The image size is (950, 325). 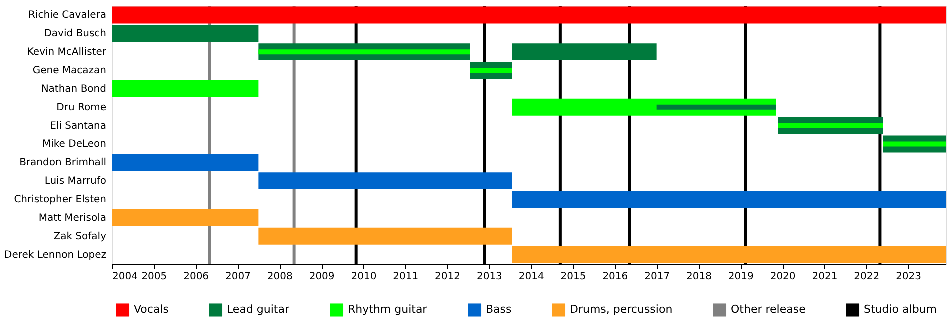 What do you see at coordinates (741, 277) in the screenshot?
I see `x-tick-label: 2019` at bounding box center [741, 277].